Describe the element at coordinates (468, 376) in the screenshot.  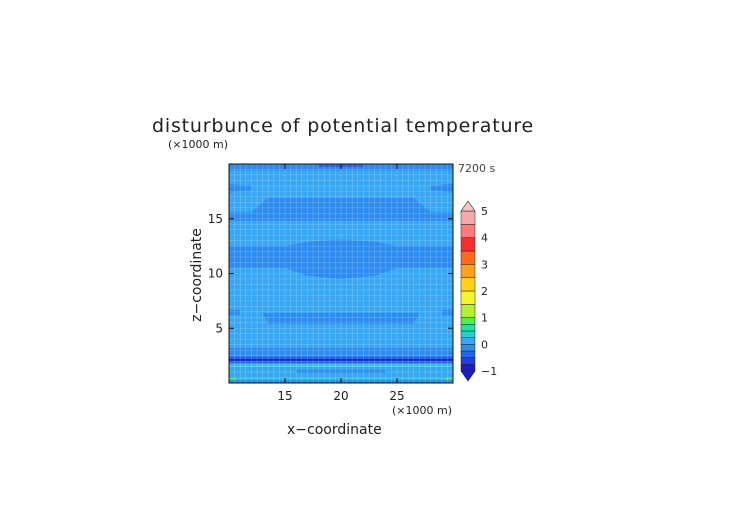
I see `colorbar-extend-min` at that location.